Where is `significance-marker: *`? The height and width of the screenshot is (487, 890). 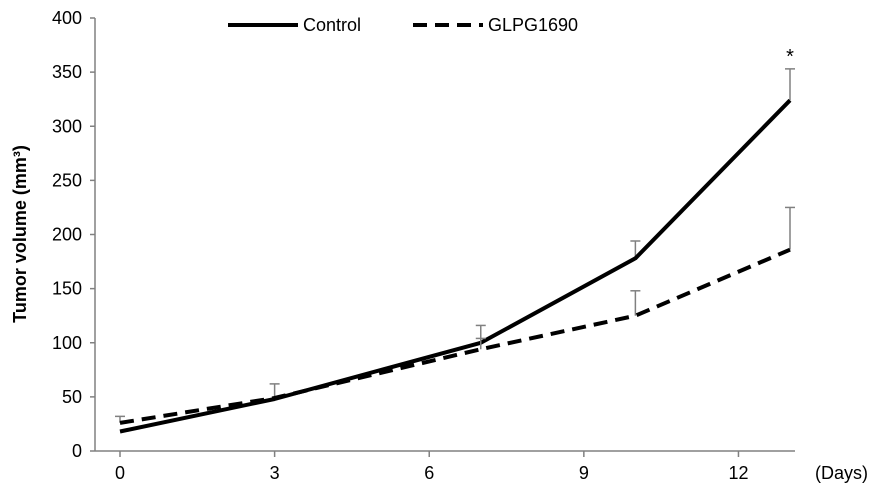
significance-marker: * is located at coordinates (790, 57).